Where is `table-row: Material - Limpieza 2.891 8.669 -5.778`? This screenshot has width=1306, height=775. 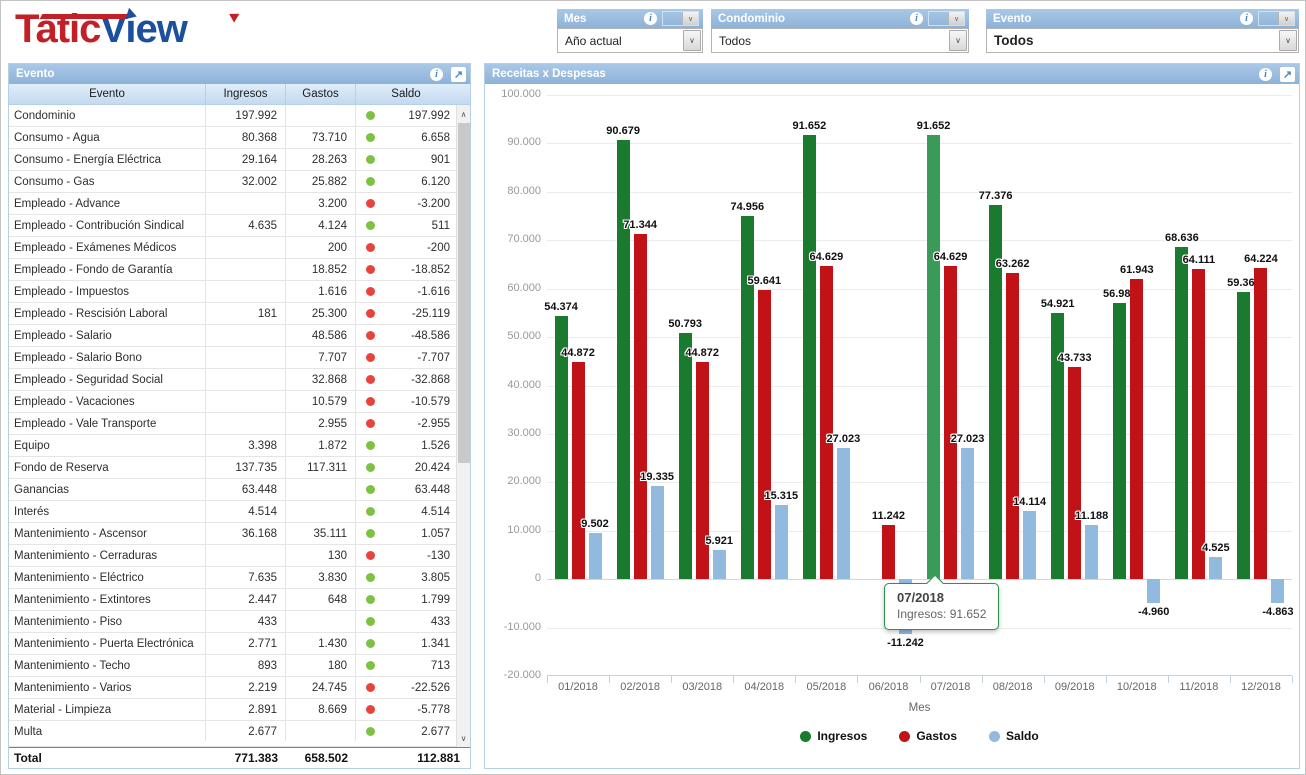 table-row: Material - Limpieza 2.891 8.669 -5.778 is located at coordinates (239, 710).